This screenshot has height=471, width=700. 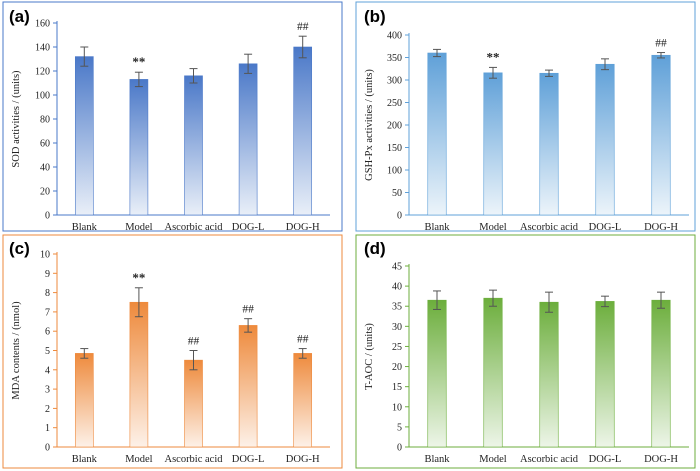 What do you see at coordinates (394, 58) in the screenshot?
I see `y-tick-label: 350` at bounding box center [394, 58].